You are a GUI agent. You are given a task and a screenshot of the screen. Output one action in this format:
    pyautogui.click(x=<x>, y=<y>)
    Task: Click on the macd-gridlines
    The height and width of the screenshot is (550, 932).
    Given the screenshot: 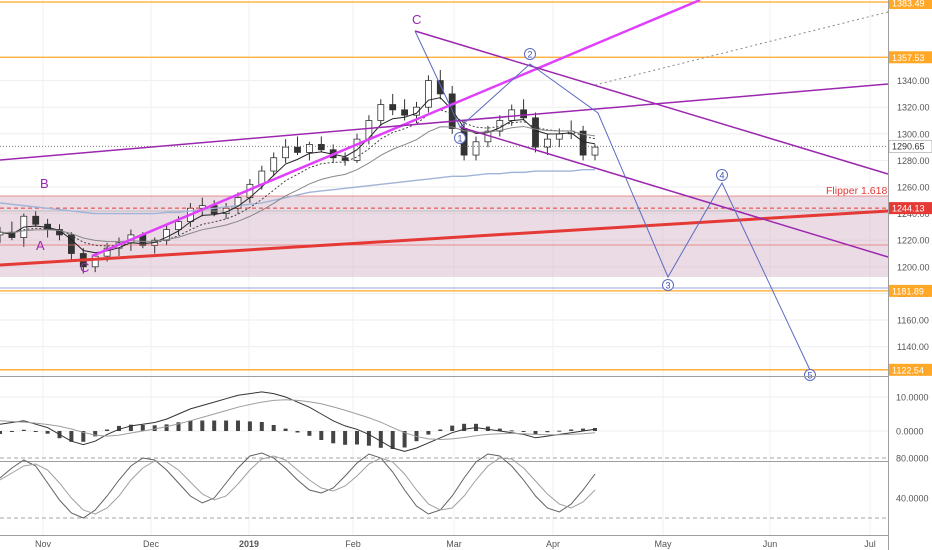 What is the action you would take?
    pyautogui.click(x=444, y=414)
    